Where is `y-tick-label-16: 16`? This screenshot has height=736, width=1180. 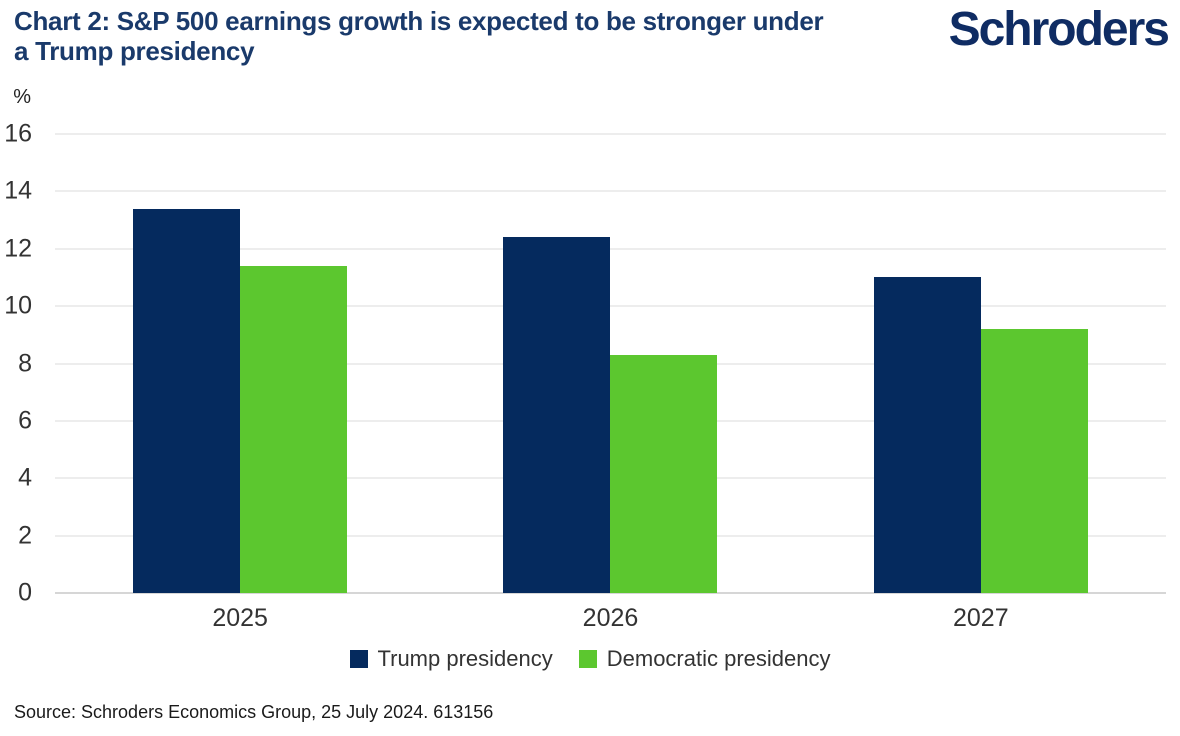 y-tick-label-16: 16 is located at coordinates (18, 133).